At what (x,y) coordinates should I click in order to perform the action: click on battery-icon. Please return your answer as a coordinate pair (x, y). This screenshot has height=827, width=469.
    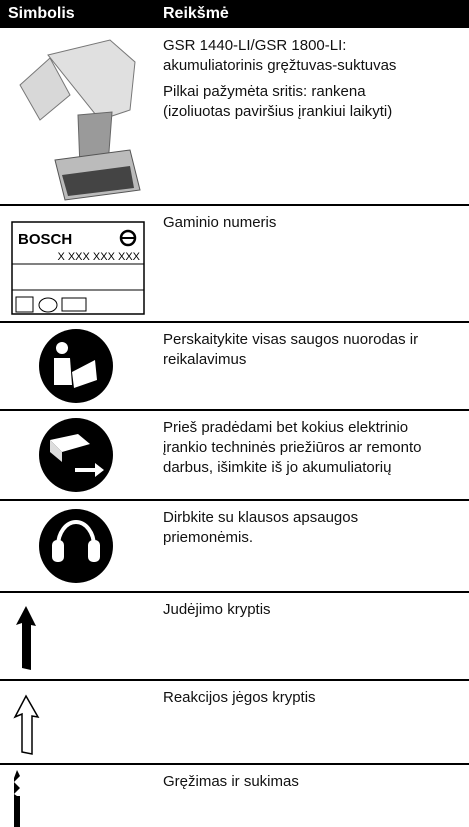
    Looking at the image, I should click on (76, 455).